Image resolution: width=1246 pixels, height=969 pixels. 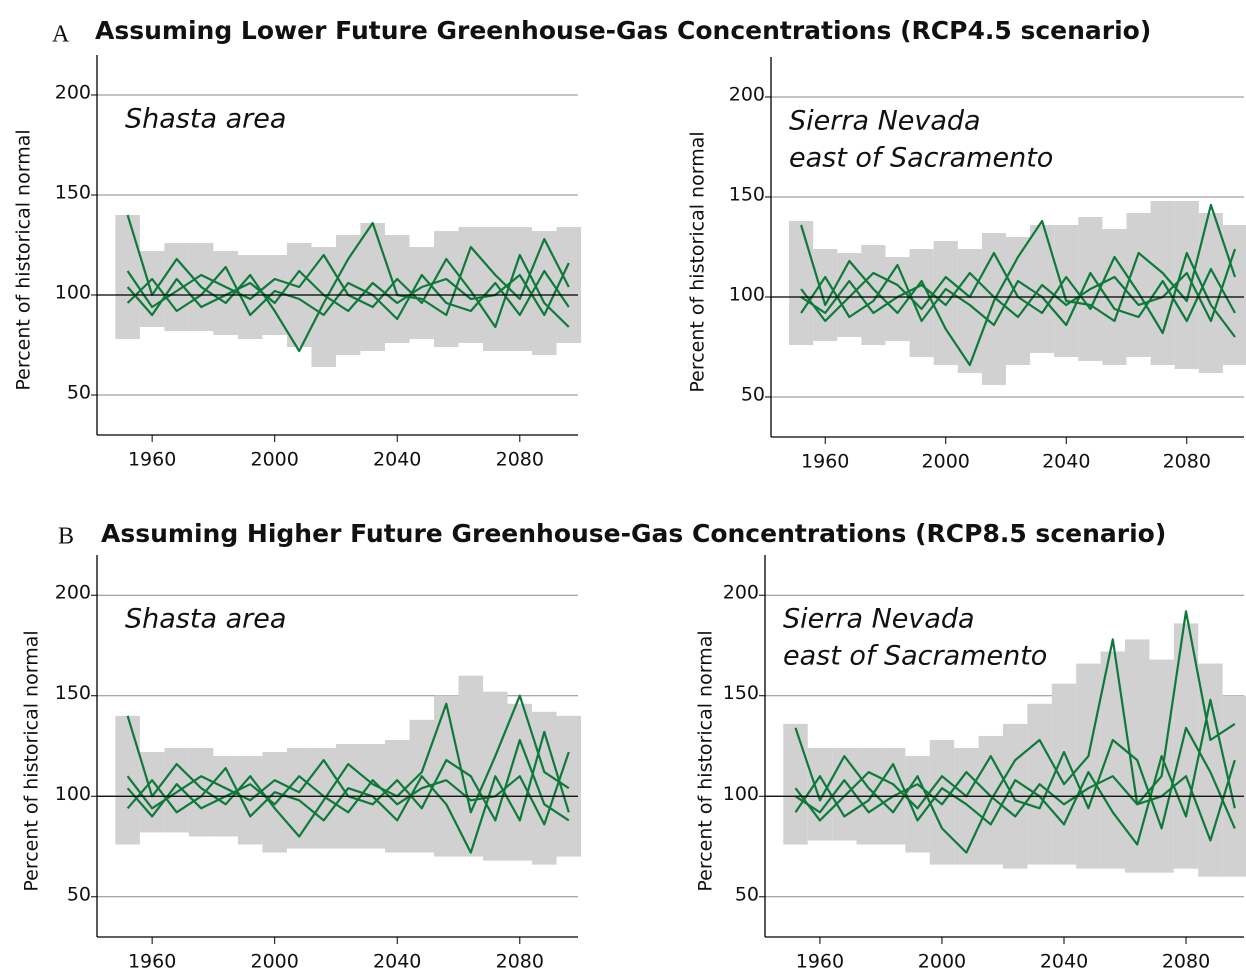 I want to click on section-letter: B, so click(x=66, y=537).